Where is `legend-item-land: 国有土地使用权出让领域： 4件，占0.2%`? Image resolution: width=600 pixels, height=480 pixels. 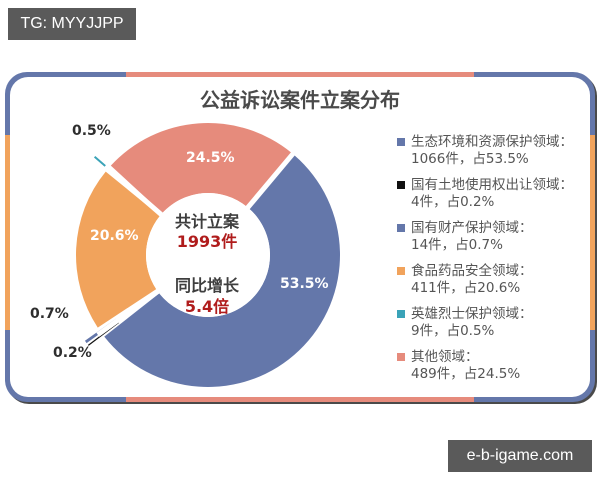 legend-item-land: 国有土地使用权出让领域： 4件，占0.2% is located at coordinates (492, 194).